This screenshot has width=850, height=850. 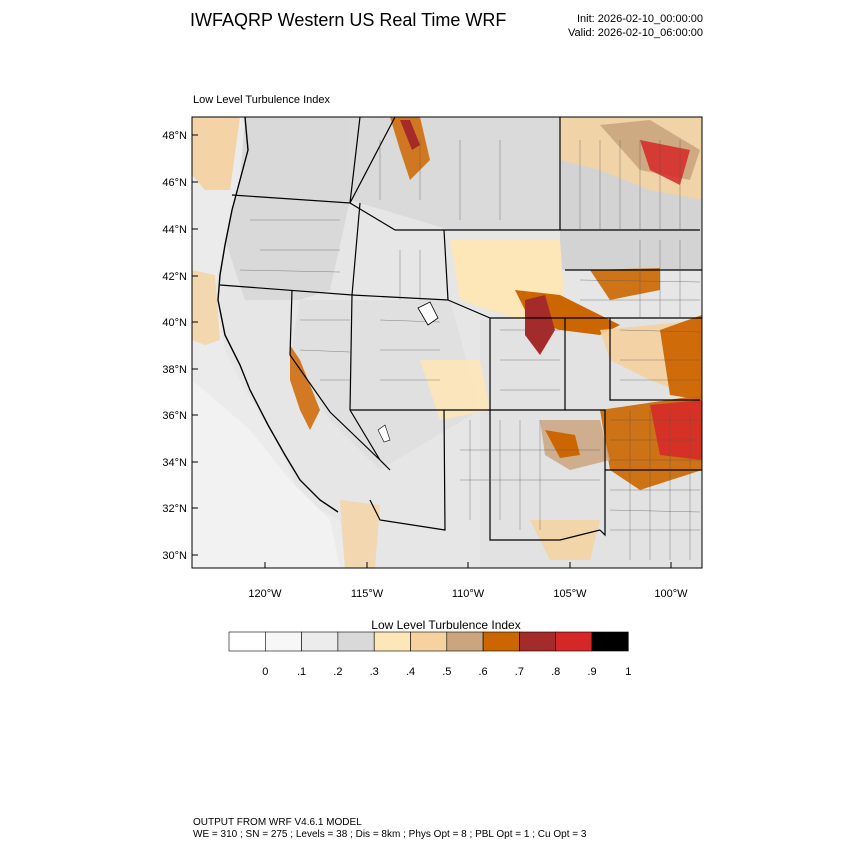 What do you see at coordinates (174, 183) in the screenshot?
I see `lat-label: 46°N` at bounding box center [174, 183].